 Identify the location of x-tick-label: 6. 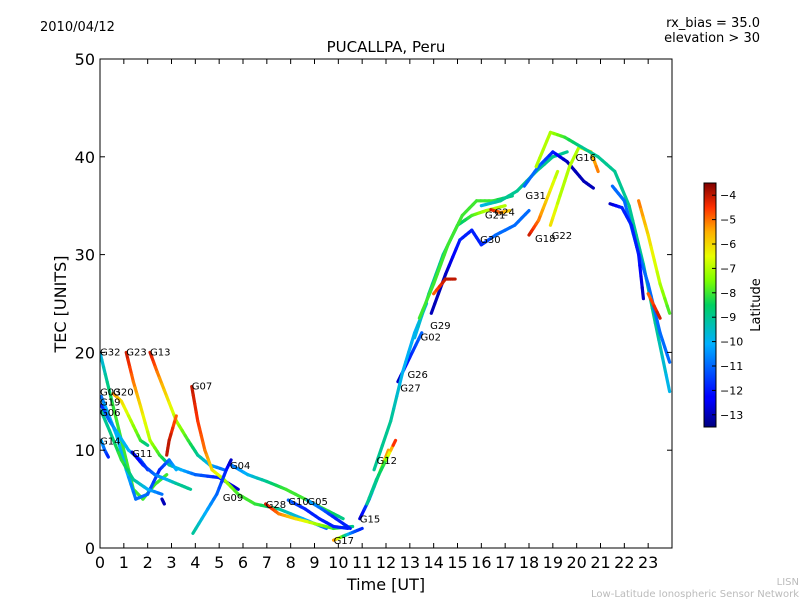
(243, 562).